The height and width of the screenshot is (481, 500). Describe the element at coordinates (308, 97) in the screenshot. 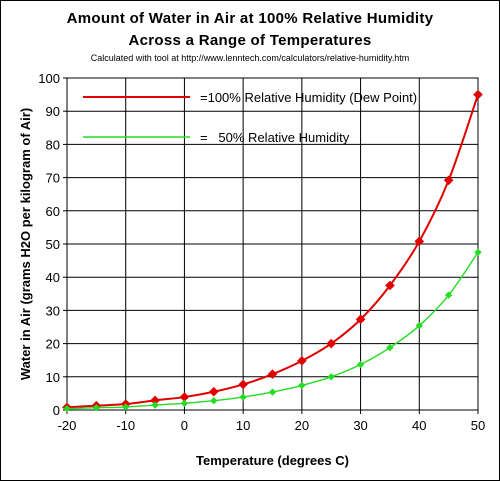

I see `legend-label-1: =100% Relative Humidity (Dew Point)` at that location.